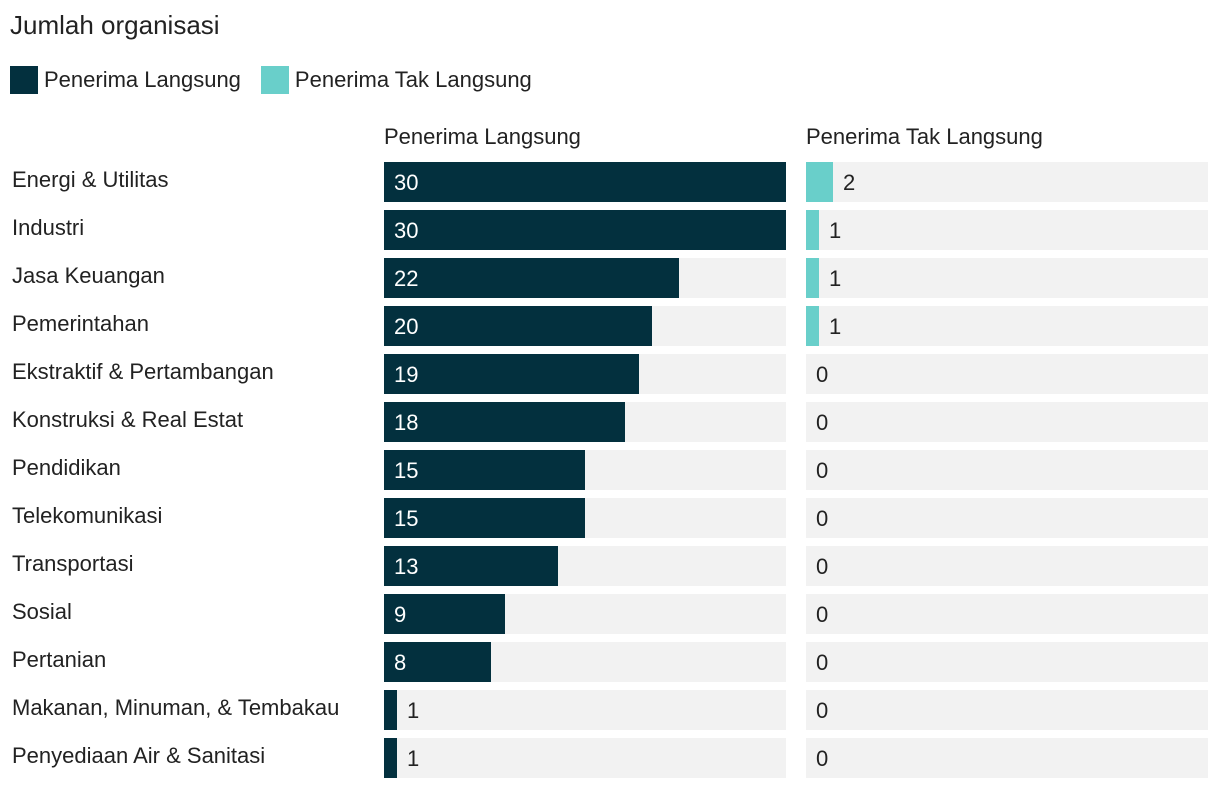  What do you see at coordinates (42, 611) in the screenshot?
I see `category-label: Sosial` at bounding box center [42, 611].